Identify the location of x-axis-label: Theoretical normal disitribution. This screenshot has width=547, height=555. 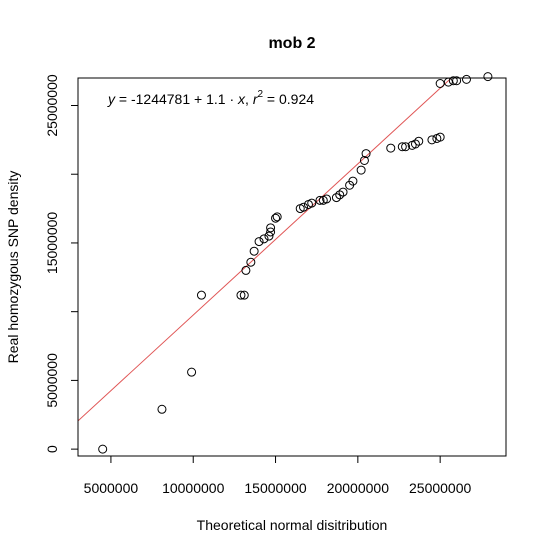
(292, 525).